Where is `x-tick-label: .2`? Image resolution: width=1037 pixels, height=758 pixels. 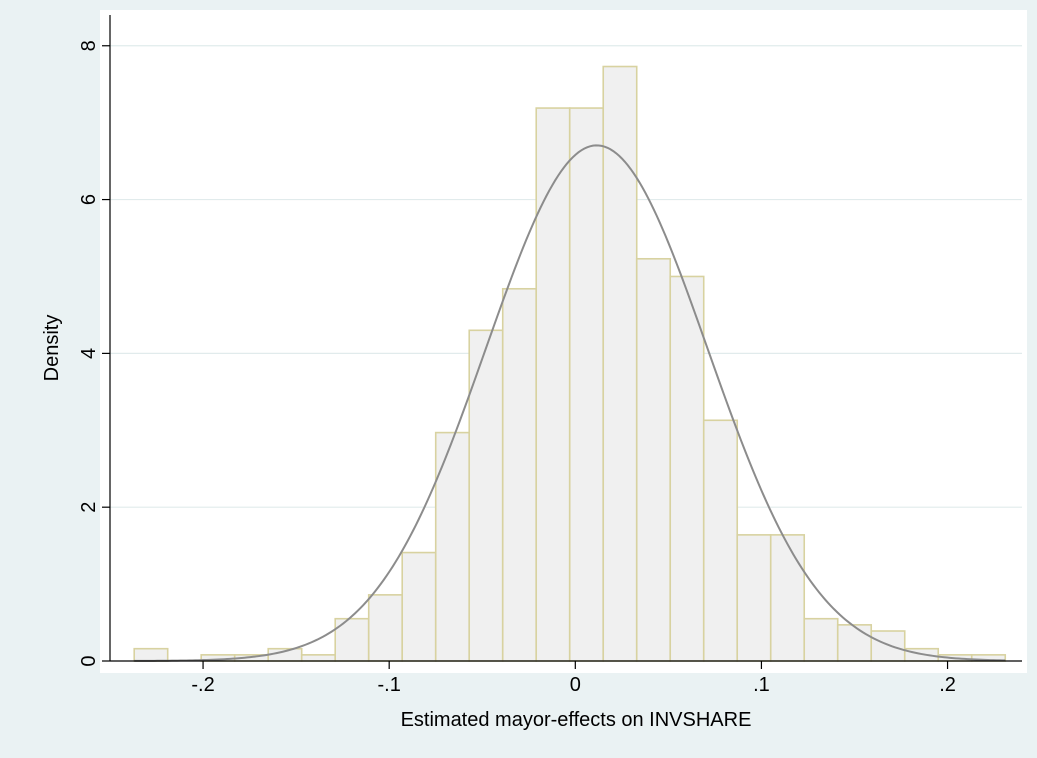 x-tick-label: .2 is located at coordinates (947, 685).